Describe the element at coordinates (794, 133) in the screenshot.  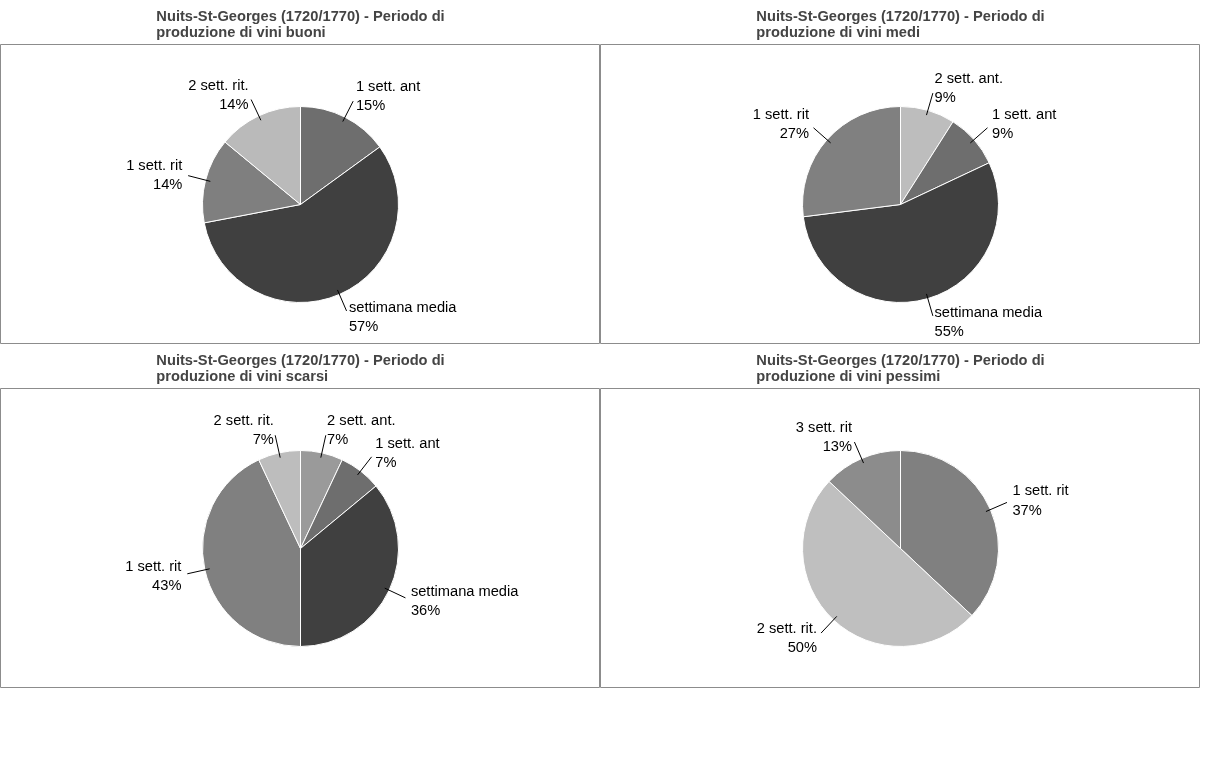
I see `data-label: 27%` at that location.